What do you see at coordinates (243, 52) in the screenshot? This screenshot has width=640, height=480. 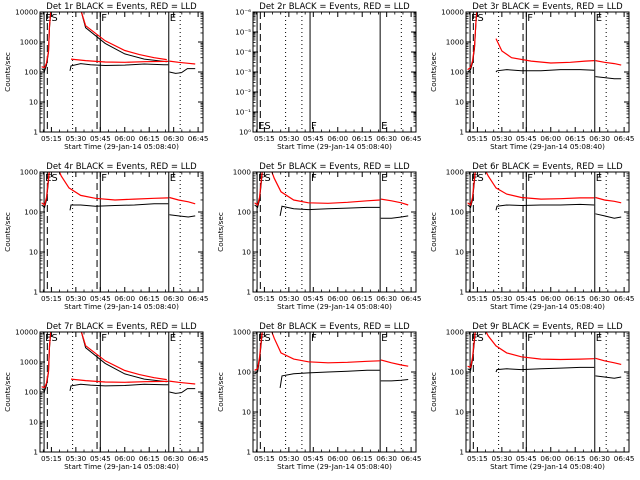 I see `y-tick-label: 10⁻⁴` at bounding box center [243, 52].